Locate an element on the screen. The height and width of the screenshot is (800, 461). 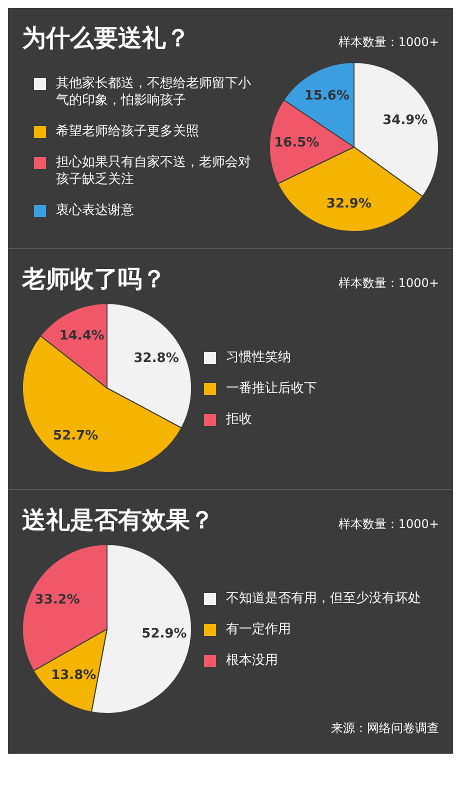
legend-label: 习惯性笑纳 is located at coordinates (258, 357).